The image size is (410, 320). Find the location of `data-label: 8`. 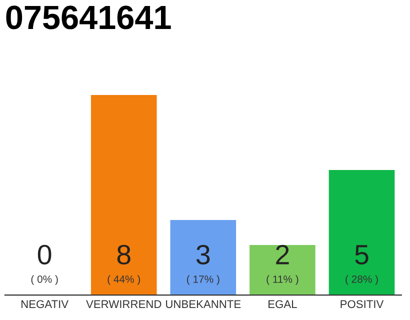

data-label: 8 is located at coordinates (123, 254).